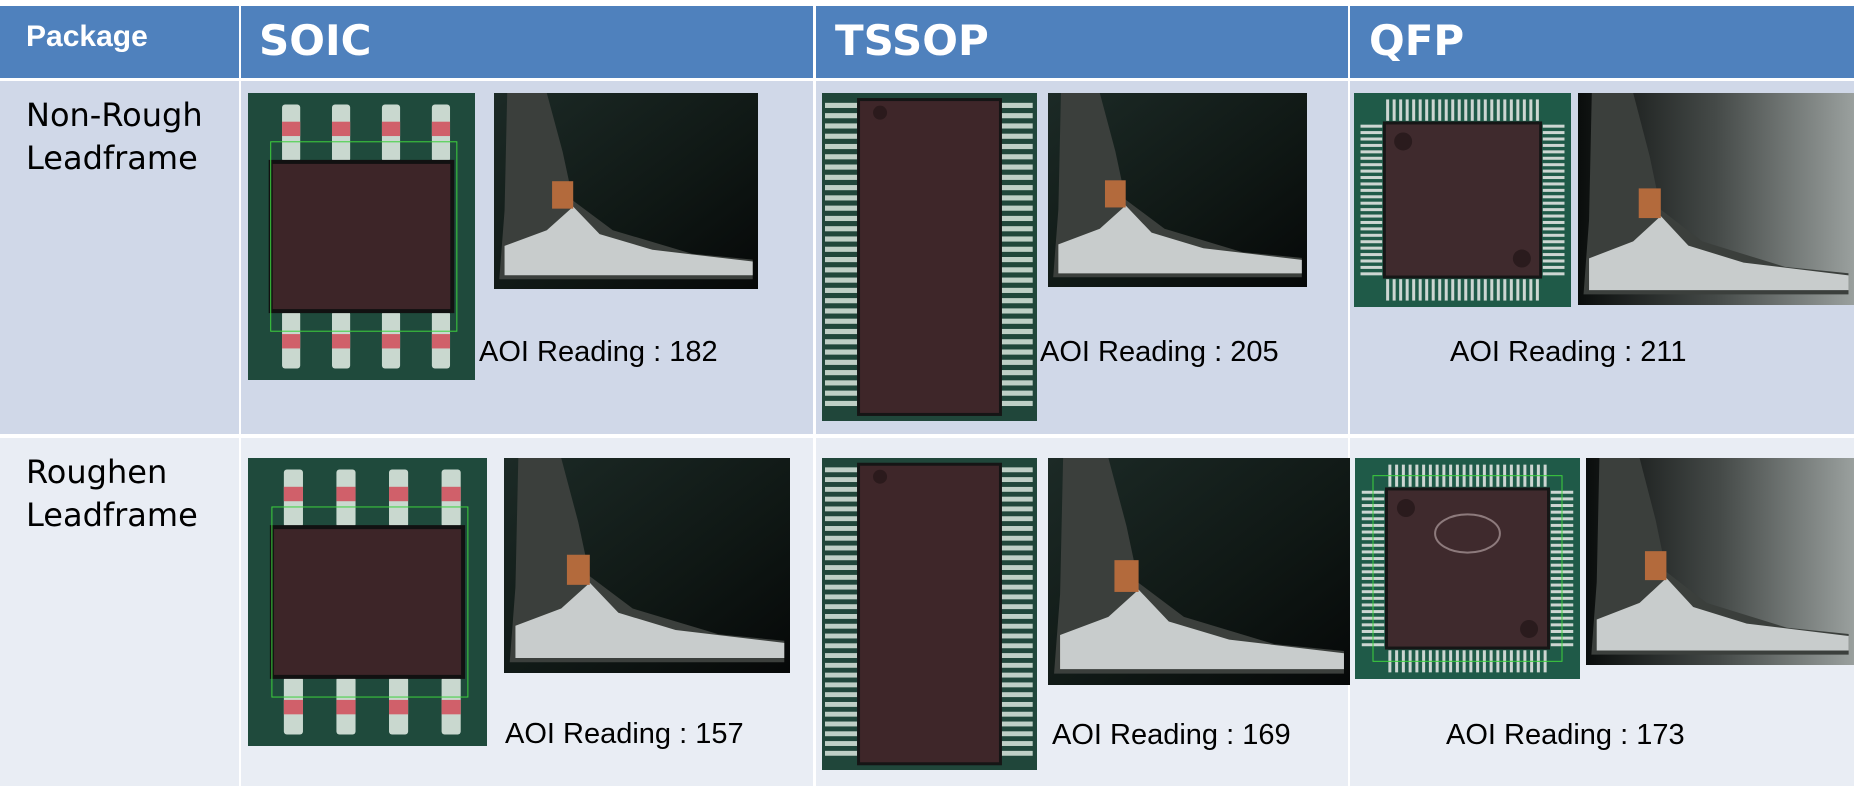 This screenshot has height=786, width=1854. I want to click on soic-photo, so click(367, 602).